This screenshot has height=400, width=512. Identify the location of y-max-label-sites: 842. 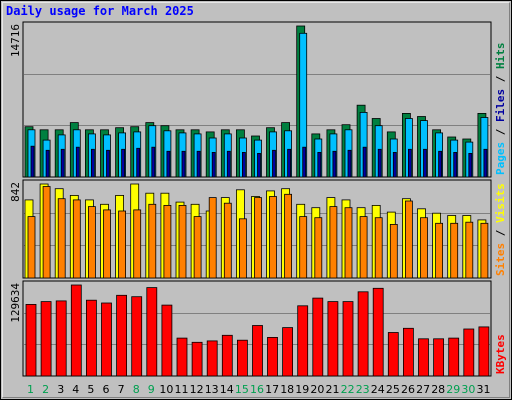
(15, 192).